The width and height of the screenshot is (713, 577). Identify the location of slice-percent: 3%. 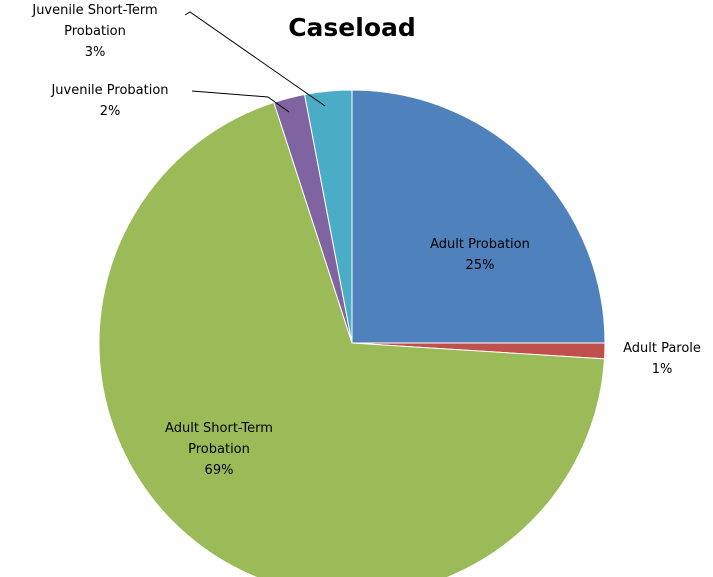
(95, 52).